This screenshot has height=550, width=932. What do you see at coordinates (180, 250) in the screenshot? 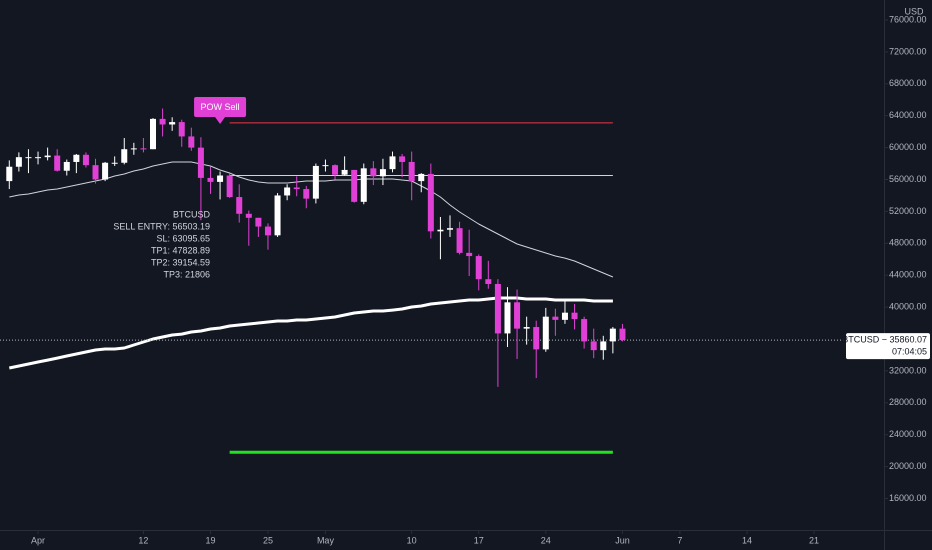
I see `signal-text: TP1: 47828.89` at bounding box center [180, 250].